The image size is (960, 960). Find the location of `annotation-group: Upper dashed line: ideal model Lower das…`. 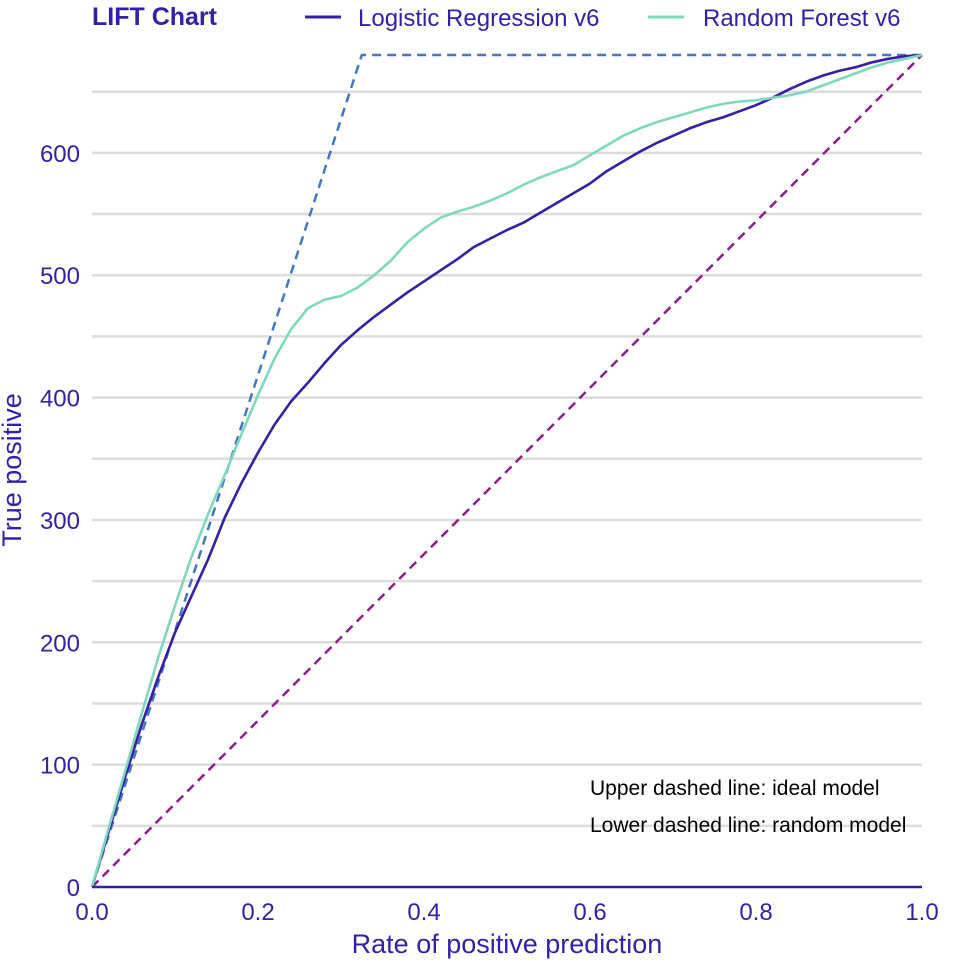

annotation-group: Upper dashed line: ideal model Lower das… is located at coordinates (748, 807).